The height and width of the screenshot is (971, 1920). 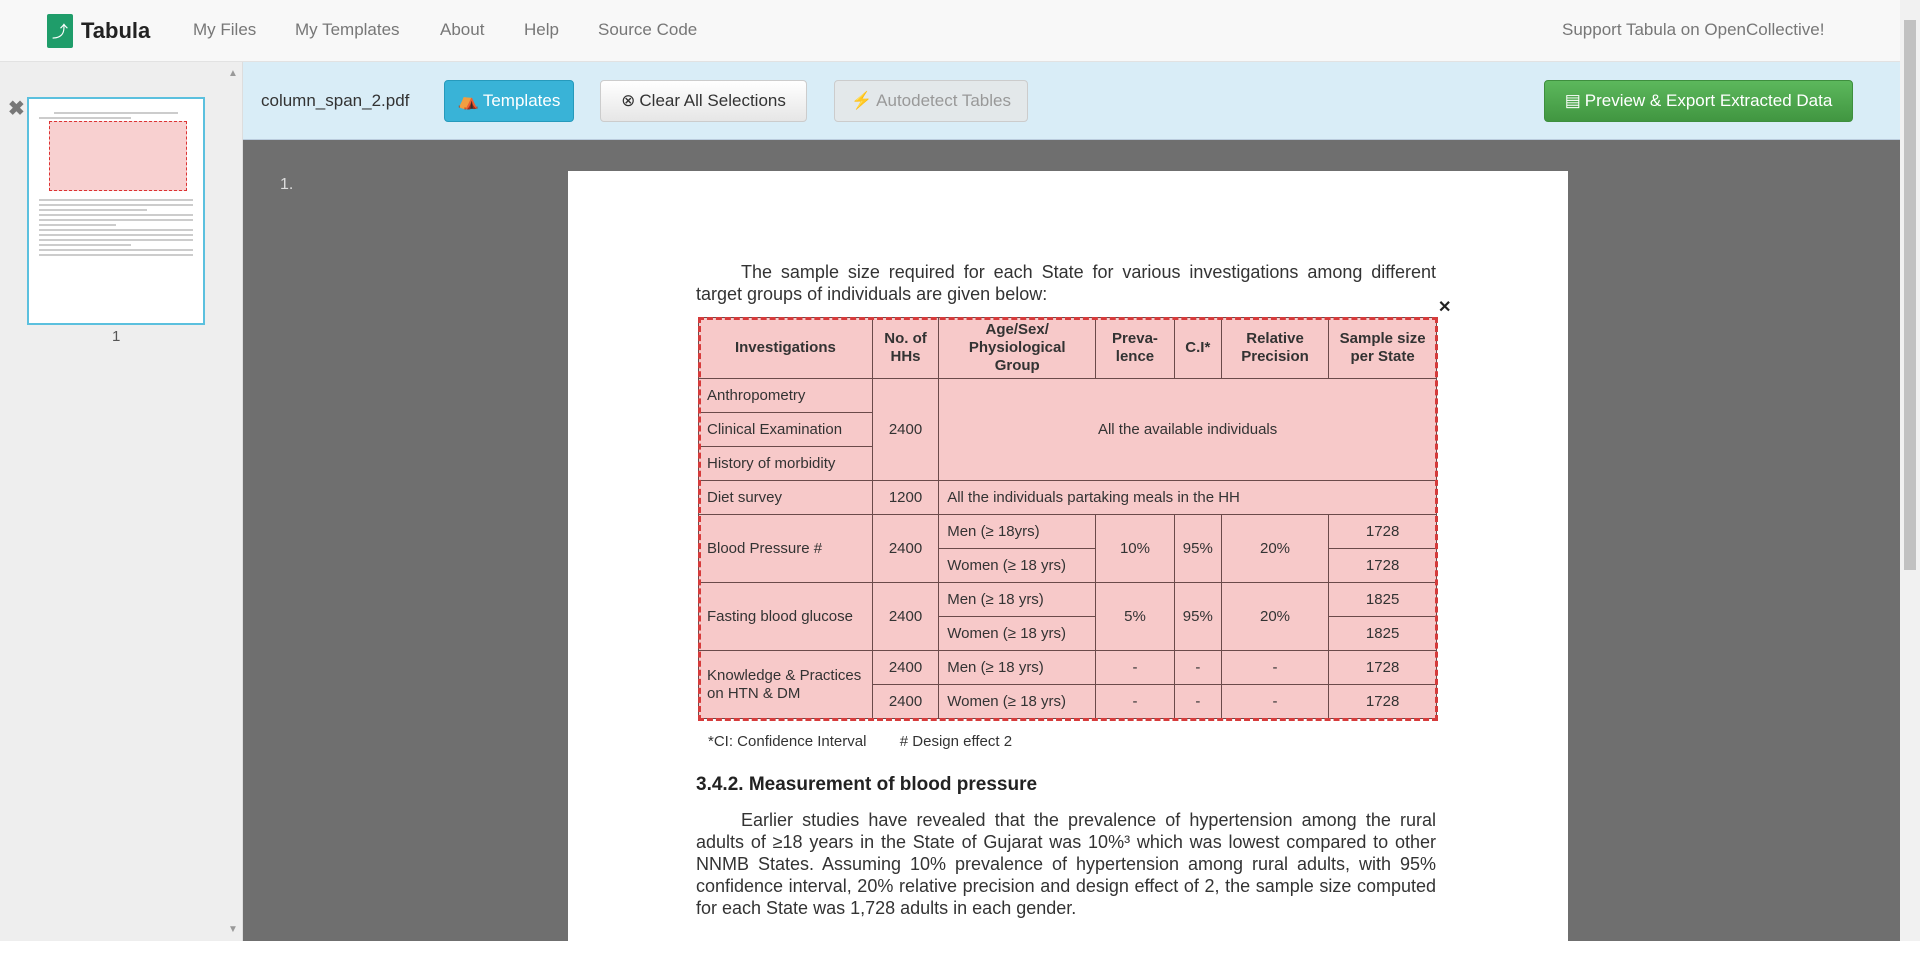 What do you see at coordinates (462, 29) in the screenshot?
I see `nav-about: About` at bounding box center [462, 29].